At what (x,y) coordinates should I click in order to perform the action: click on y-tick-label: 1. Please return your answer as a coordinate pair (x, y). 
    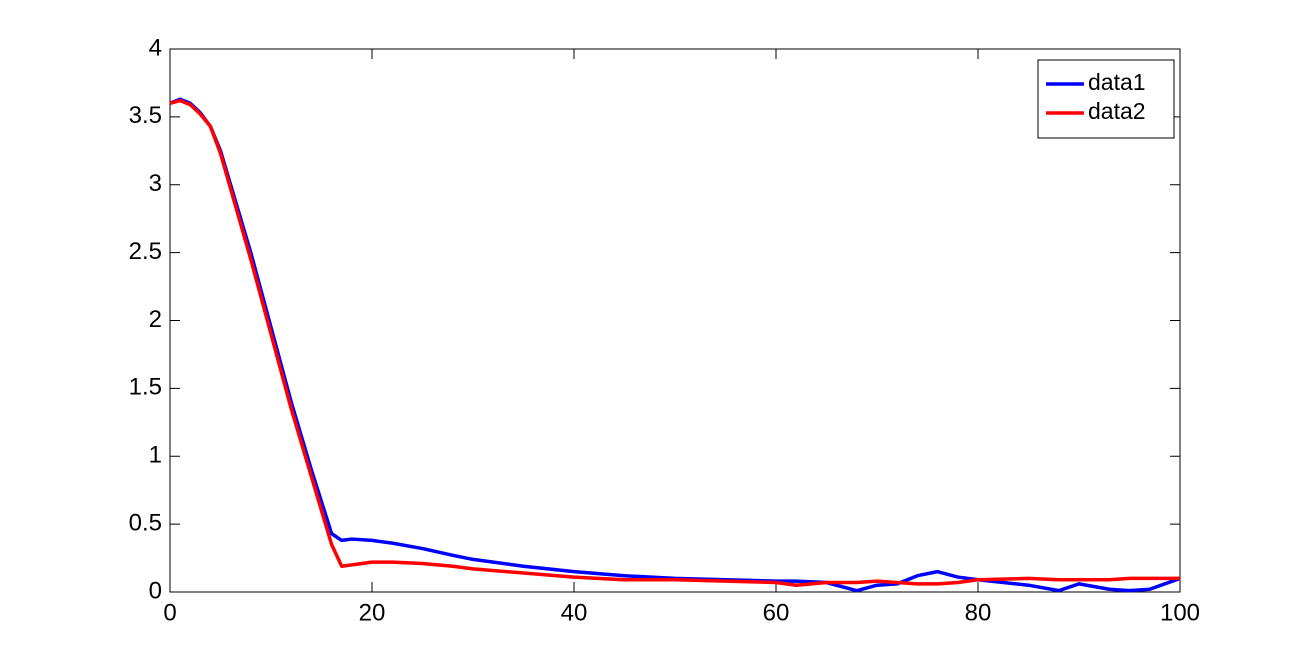
    Looking at the image, I should click on (155, 455).